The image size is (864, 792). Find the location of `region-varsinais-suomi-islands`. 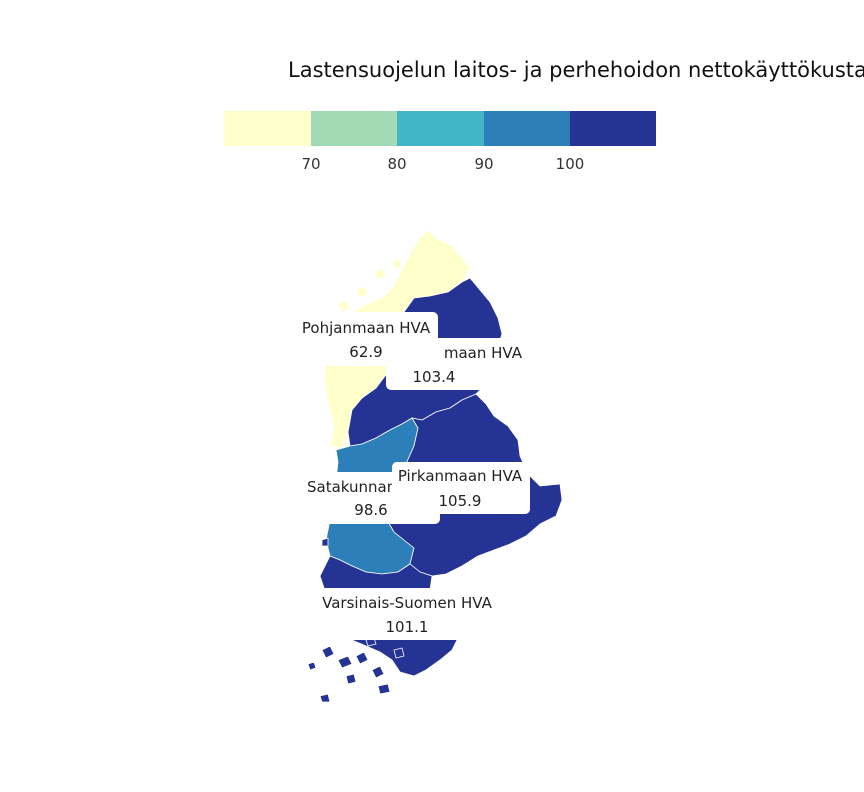

region-varsinais-suomi-islands is located at coordinates (356, 620).